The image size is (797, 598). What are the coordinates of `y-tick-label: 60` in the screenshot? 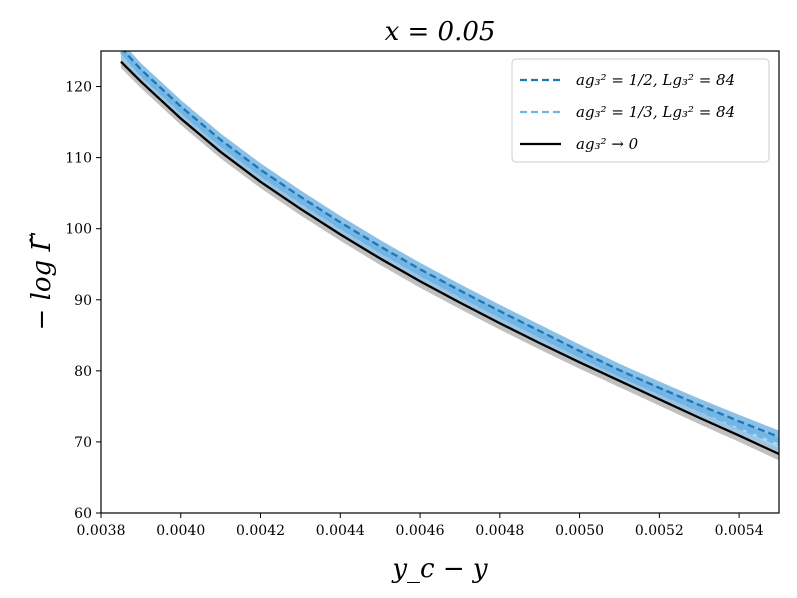 It's located at (83, 514).